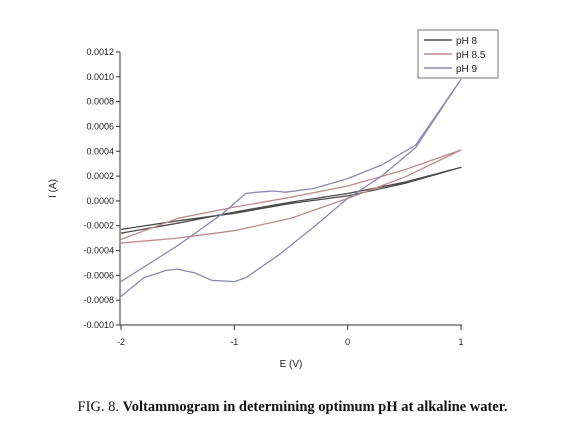  I want to click on y-tick-label: 0.0000, so click(100, 201).